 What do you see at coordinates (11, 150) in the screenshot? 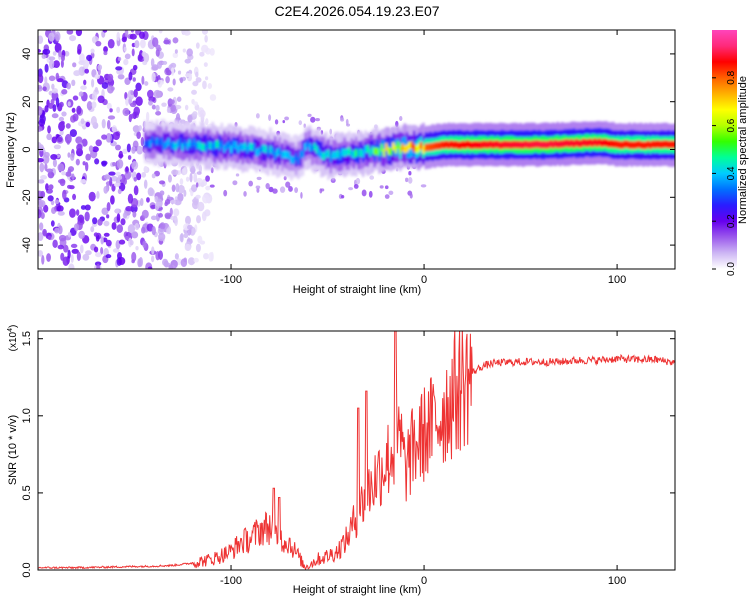
I see `spectrogram-ylabel: Frequency (Hz)` at bounding box center [11, 150].